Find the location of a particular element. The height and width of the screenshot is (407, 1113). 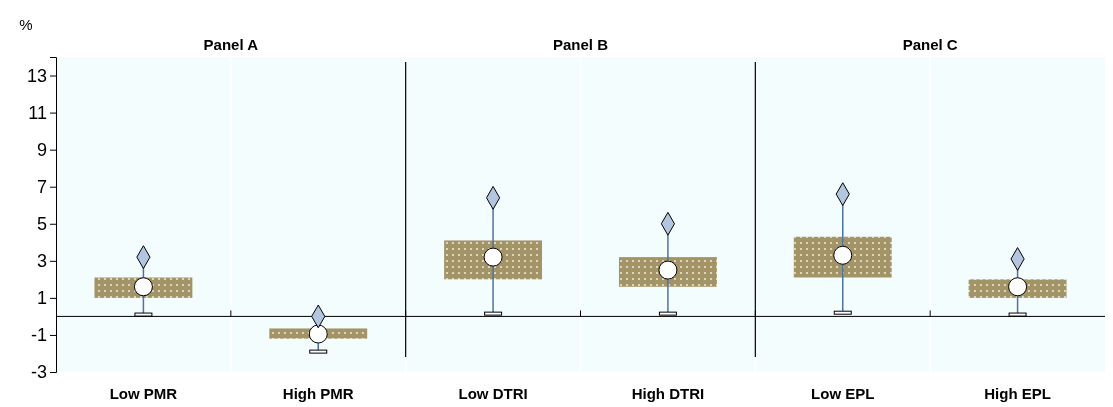

y-tick-label: 9 is located at coordinates (41, 149).